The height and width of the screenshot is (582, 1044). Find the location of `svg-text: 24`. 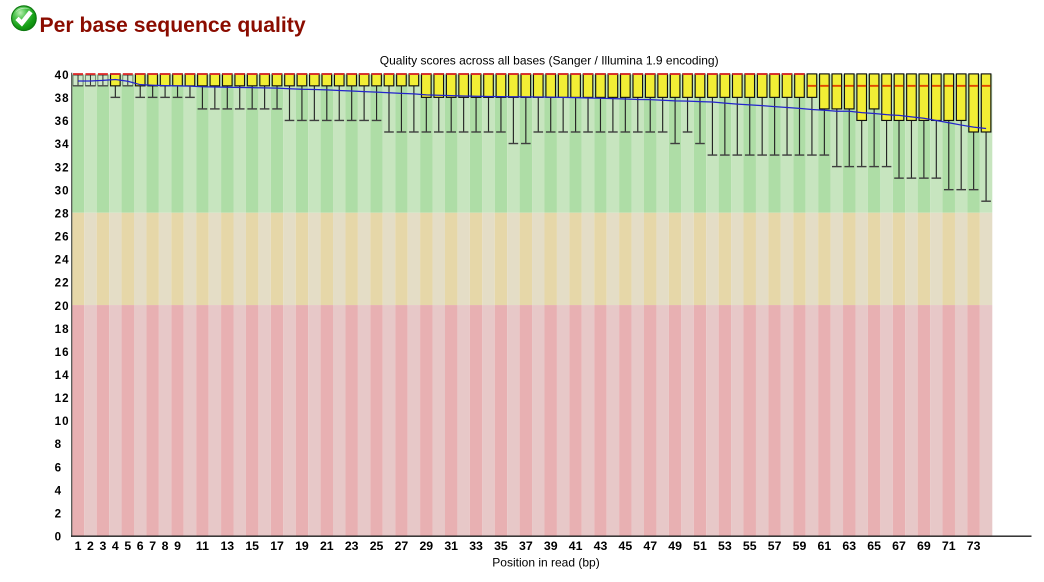

svg-text: 24 is located at coordinates (62, 260).